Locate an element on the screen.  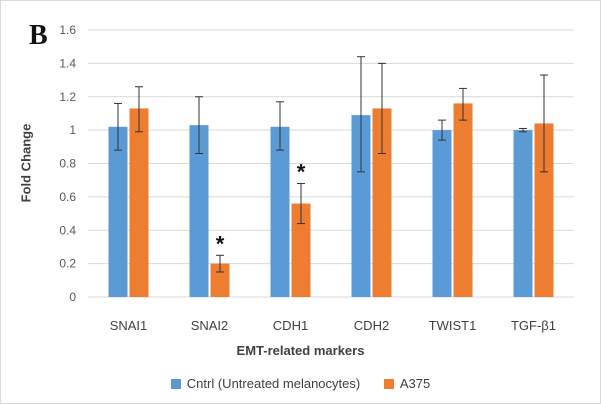
x-tick-label: CDH2 is located at coordinates (371, 325).